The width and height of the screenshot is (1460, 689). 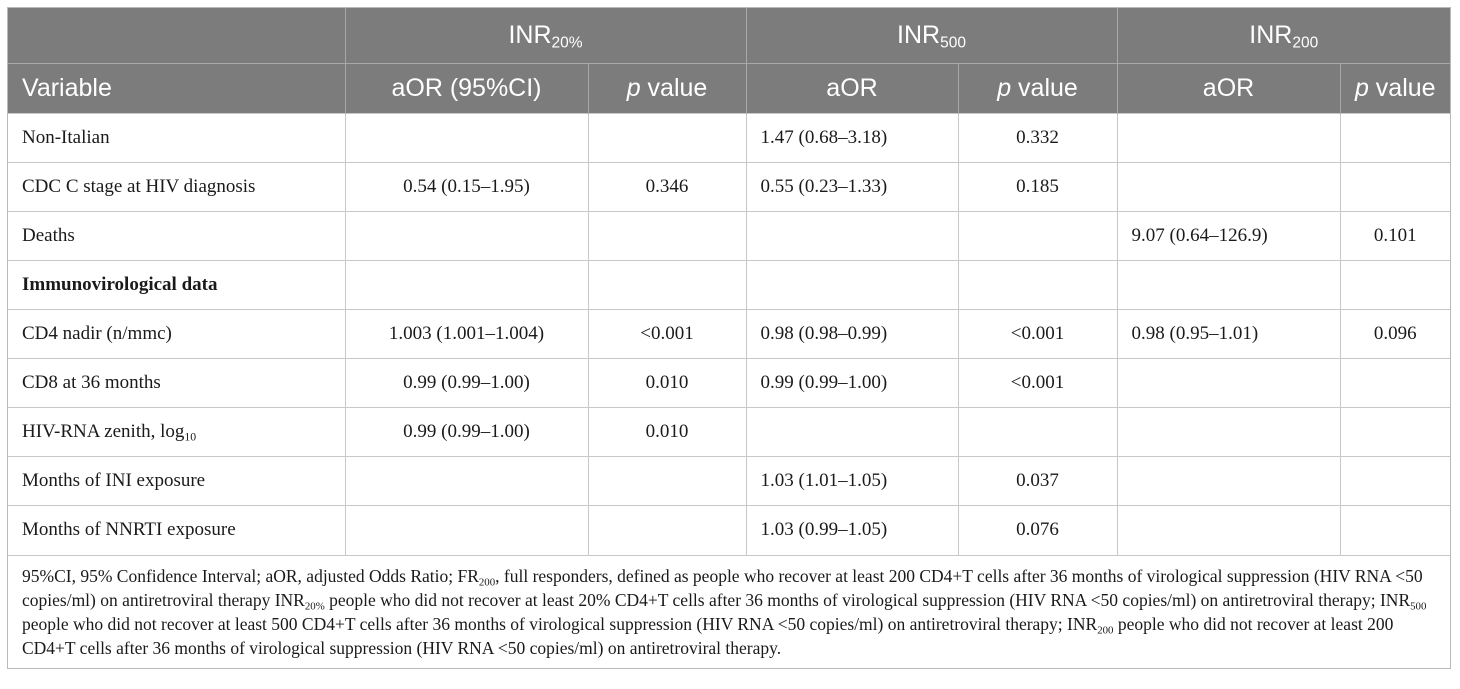 I want to click on row-label: CDC C stage at HIV diagnosis, so click(x=176, y=187).